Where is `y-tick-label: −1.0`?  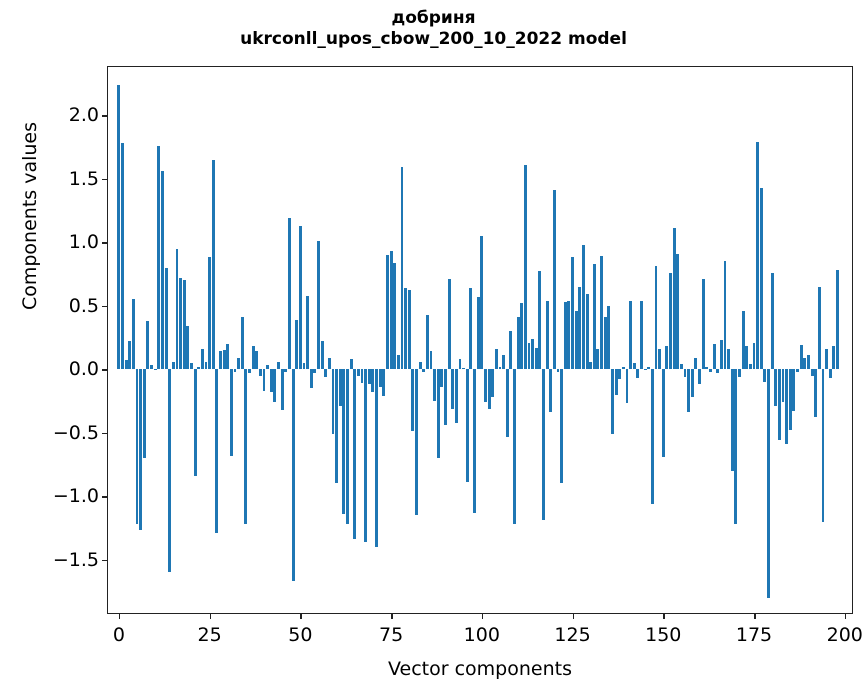 y-tick-label: −1.0 is located at coordinates (75, 496).